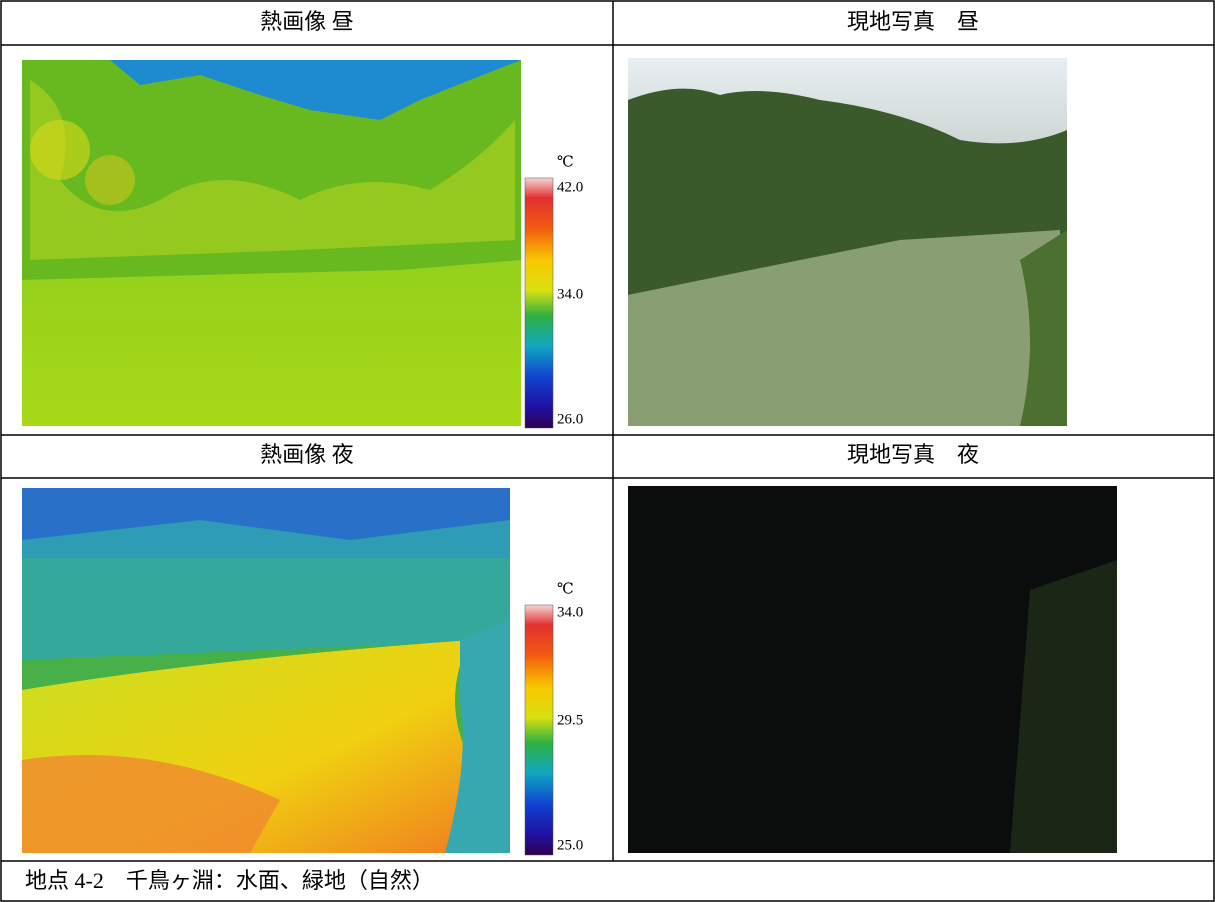  Describe the element at coordinates (913, 21) in the screenshot. I see `cell-title: 現地写真 昼` at that location.